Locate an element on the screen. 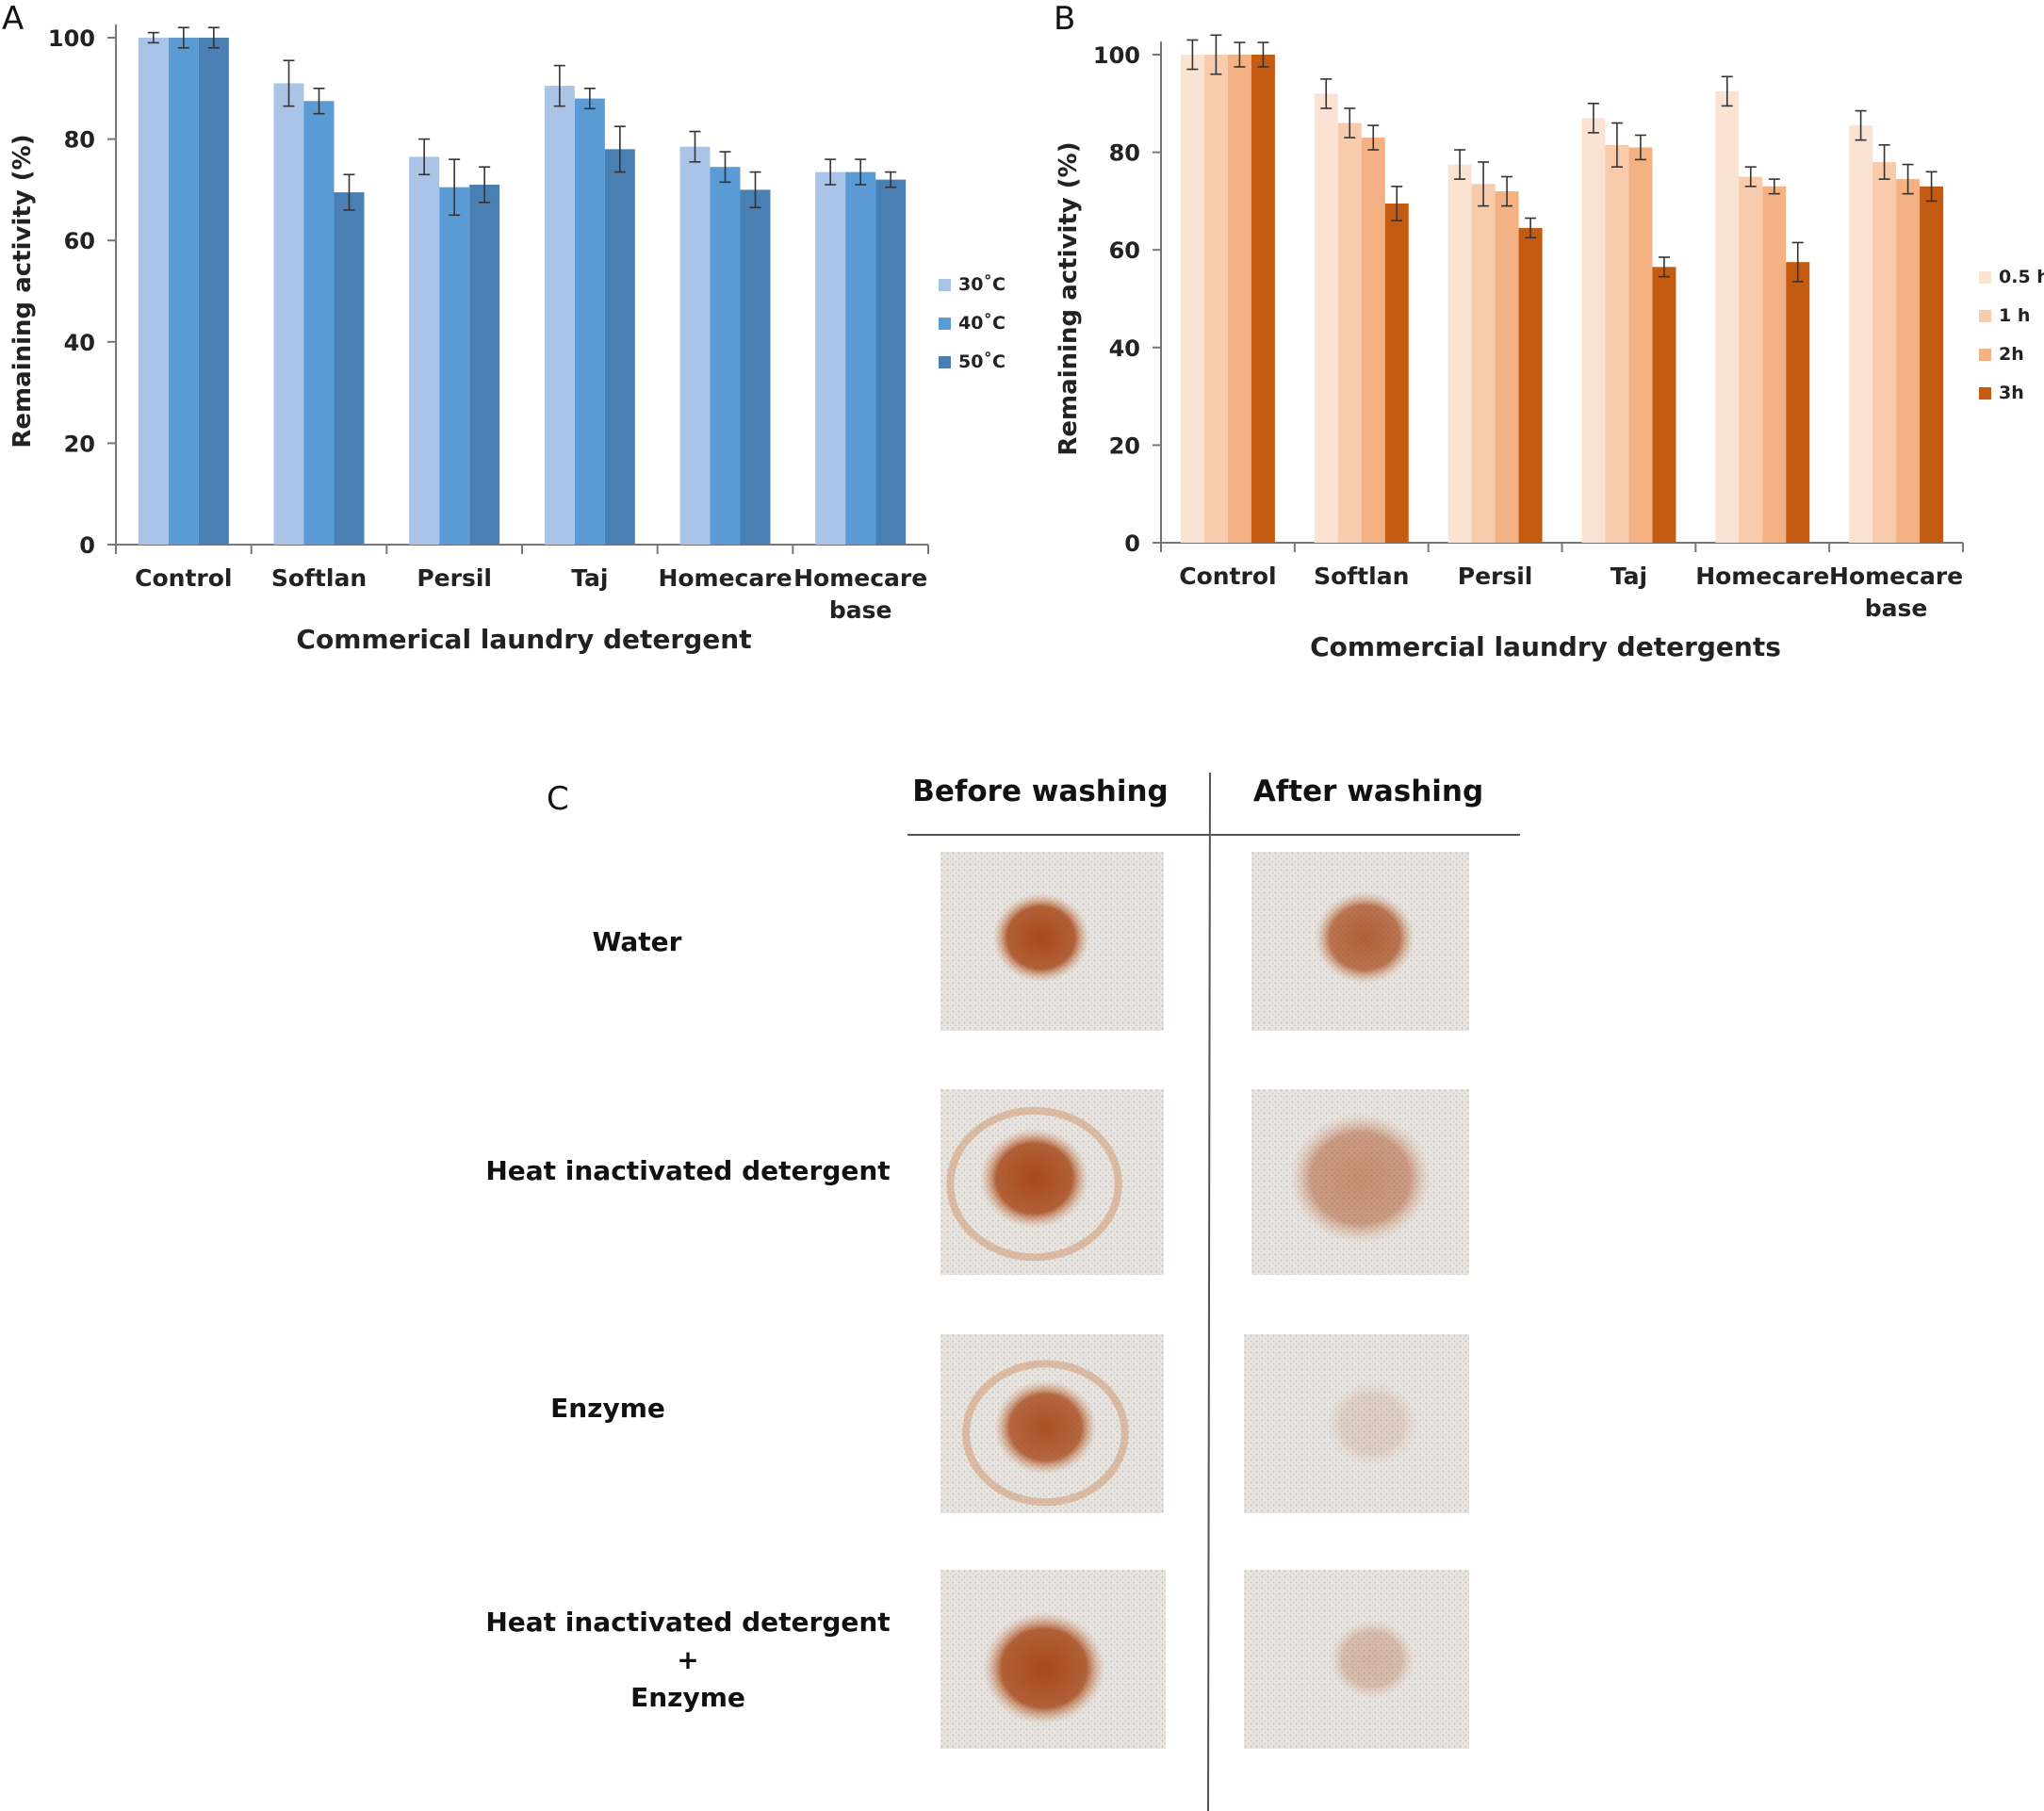  washing-row-label-2: Enzyme is located at coordinates (608, 1409).